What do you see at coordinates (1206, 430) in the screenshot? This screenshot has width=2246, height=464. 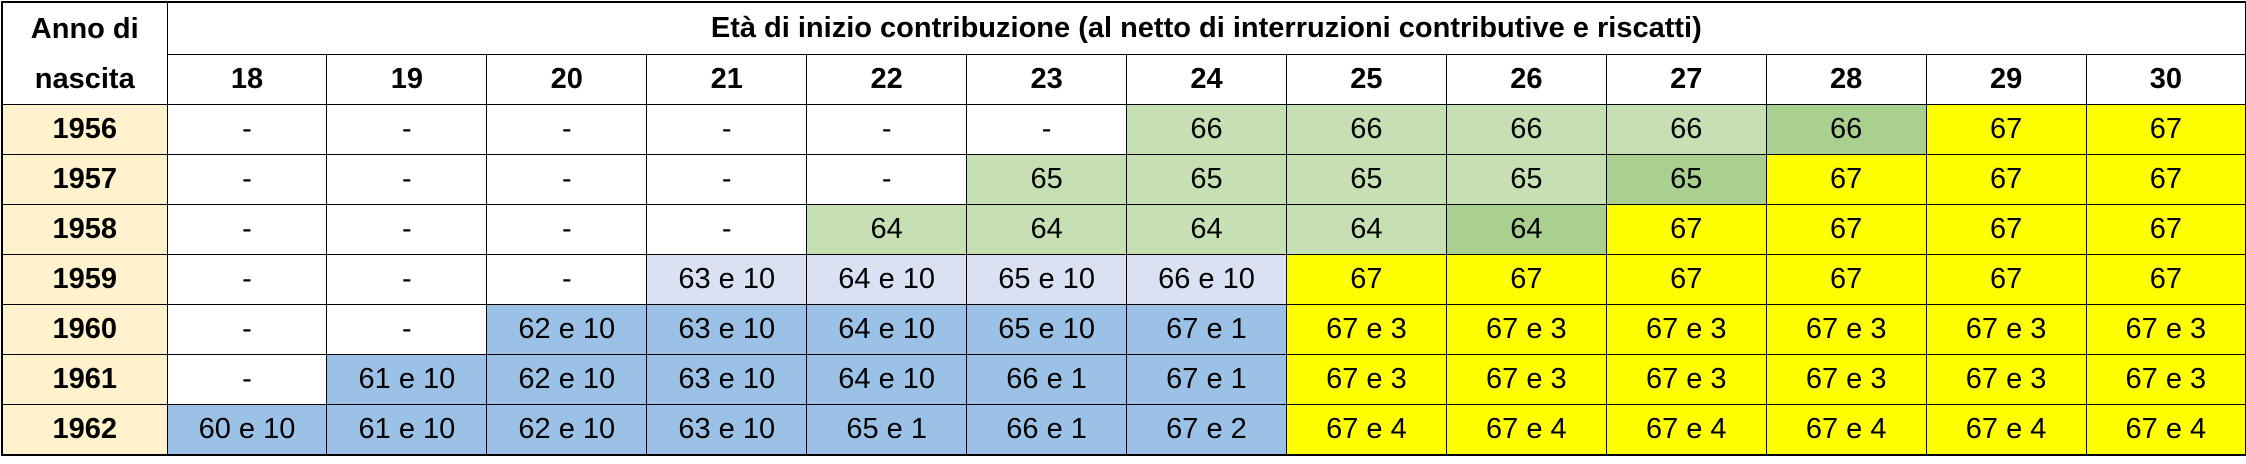 I see `retirement-age: 67 e 2` at bounding box center [1206, 430].